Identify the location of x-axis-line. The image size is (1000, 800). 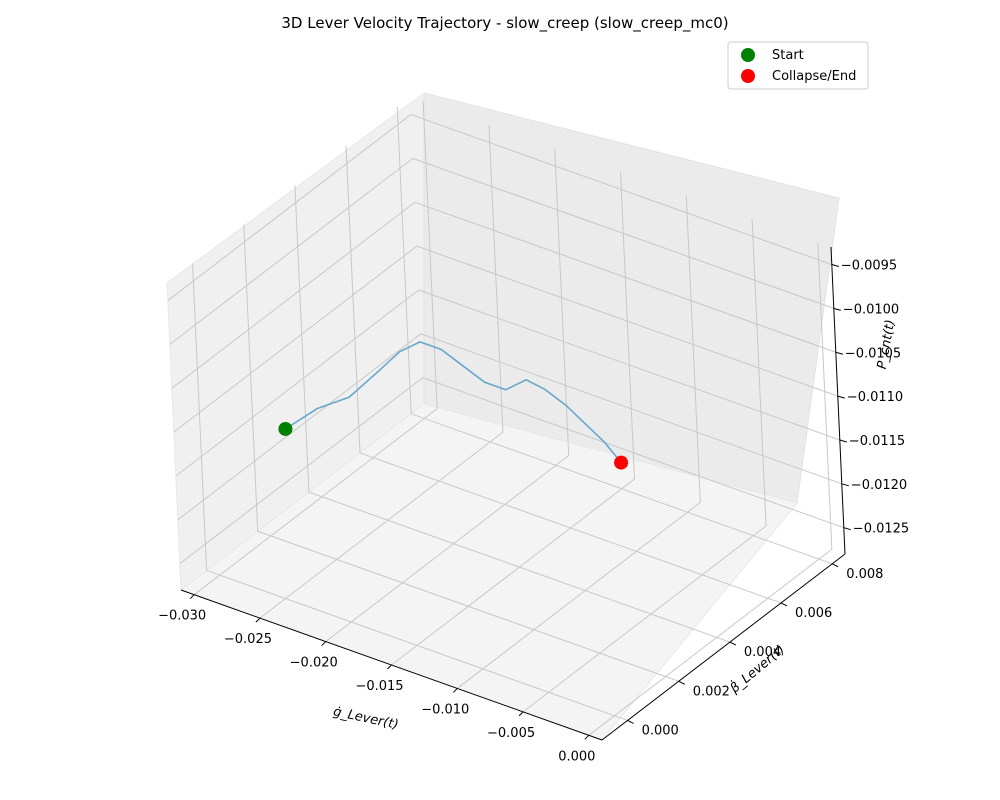
(391, 665).